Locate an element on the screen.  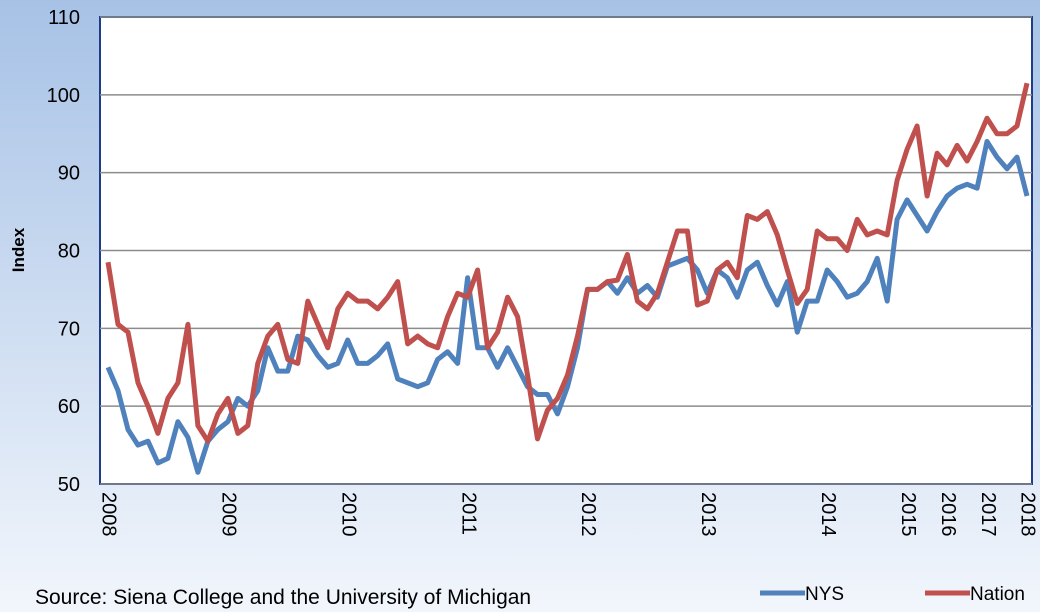
x-tick-label: 2011 is located at coordinates (468, 513).